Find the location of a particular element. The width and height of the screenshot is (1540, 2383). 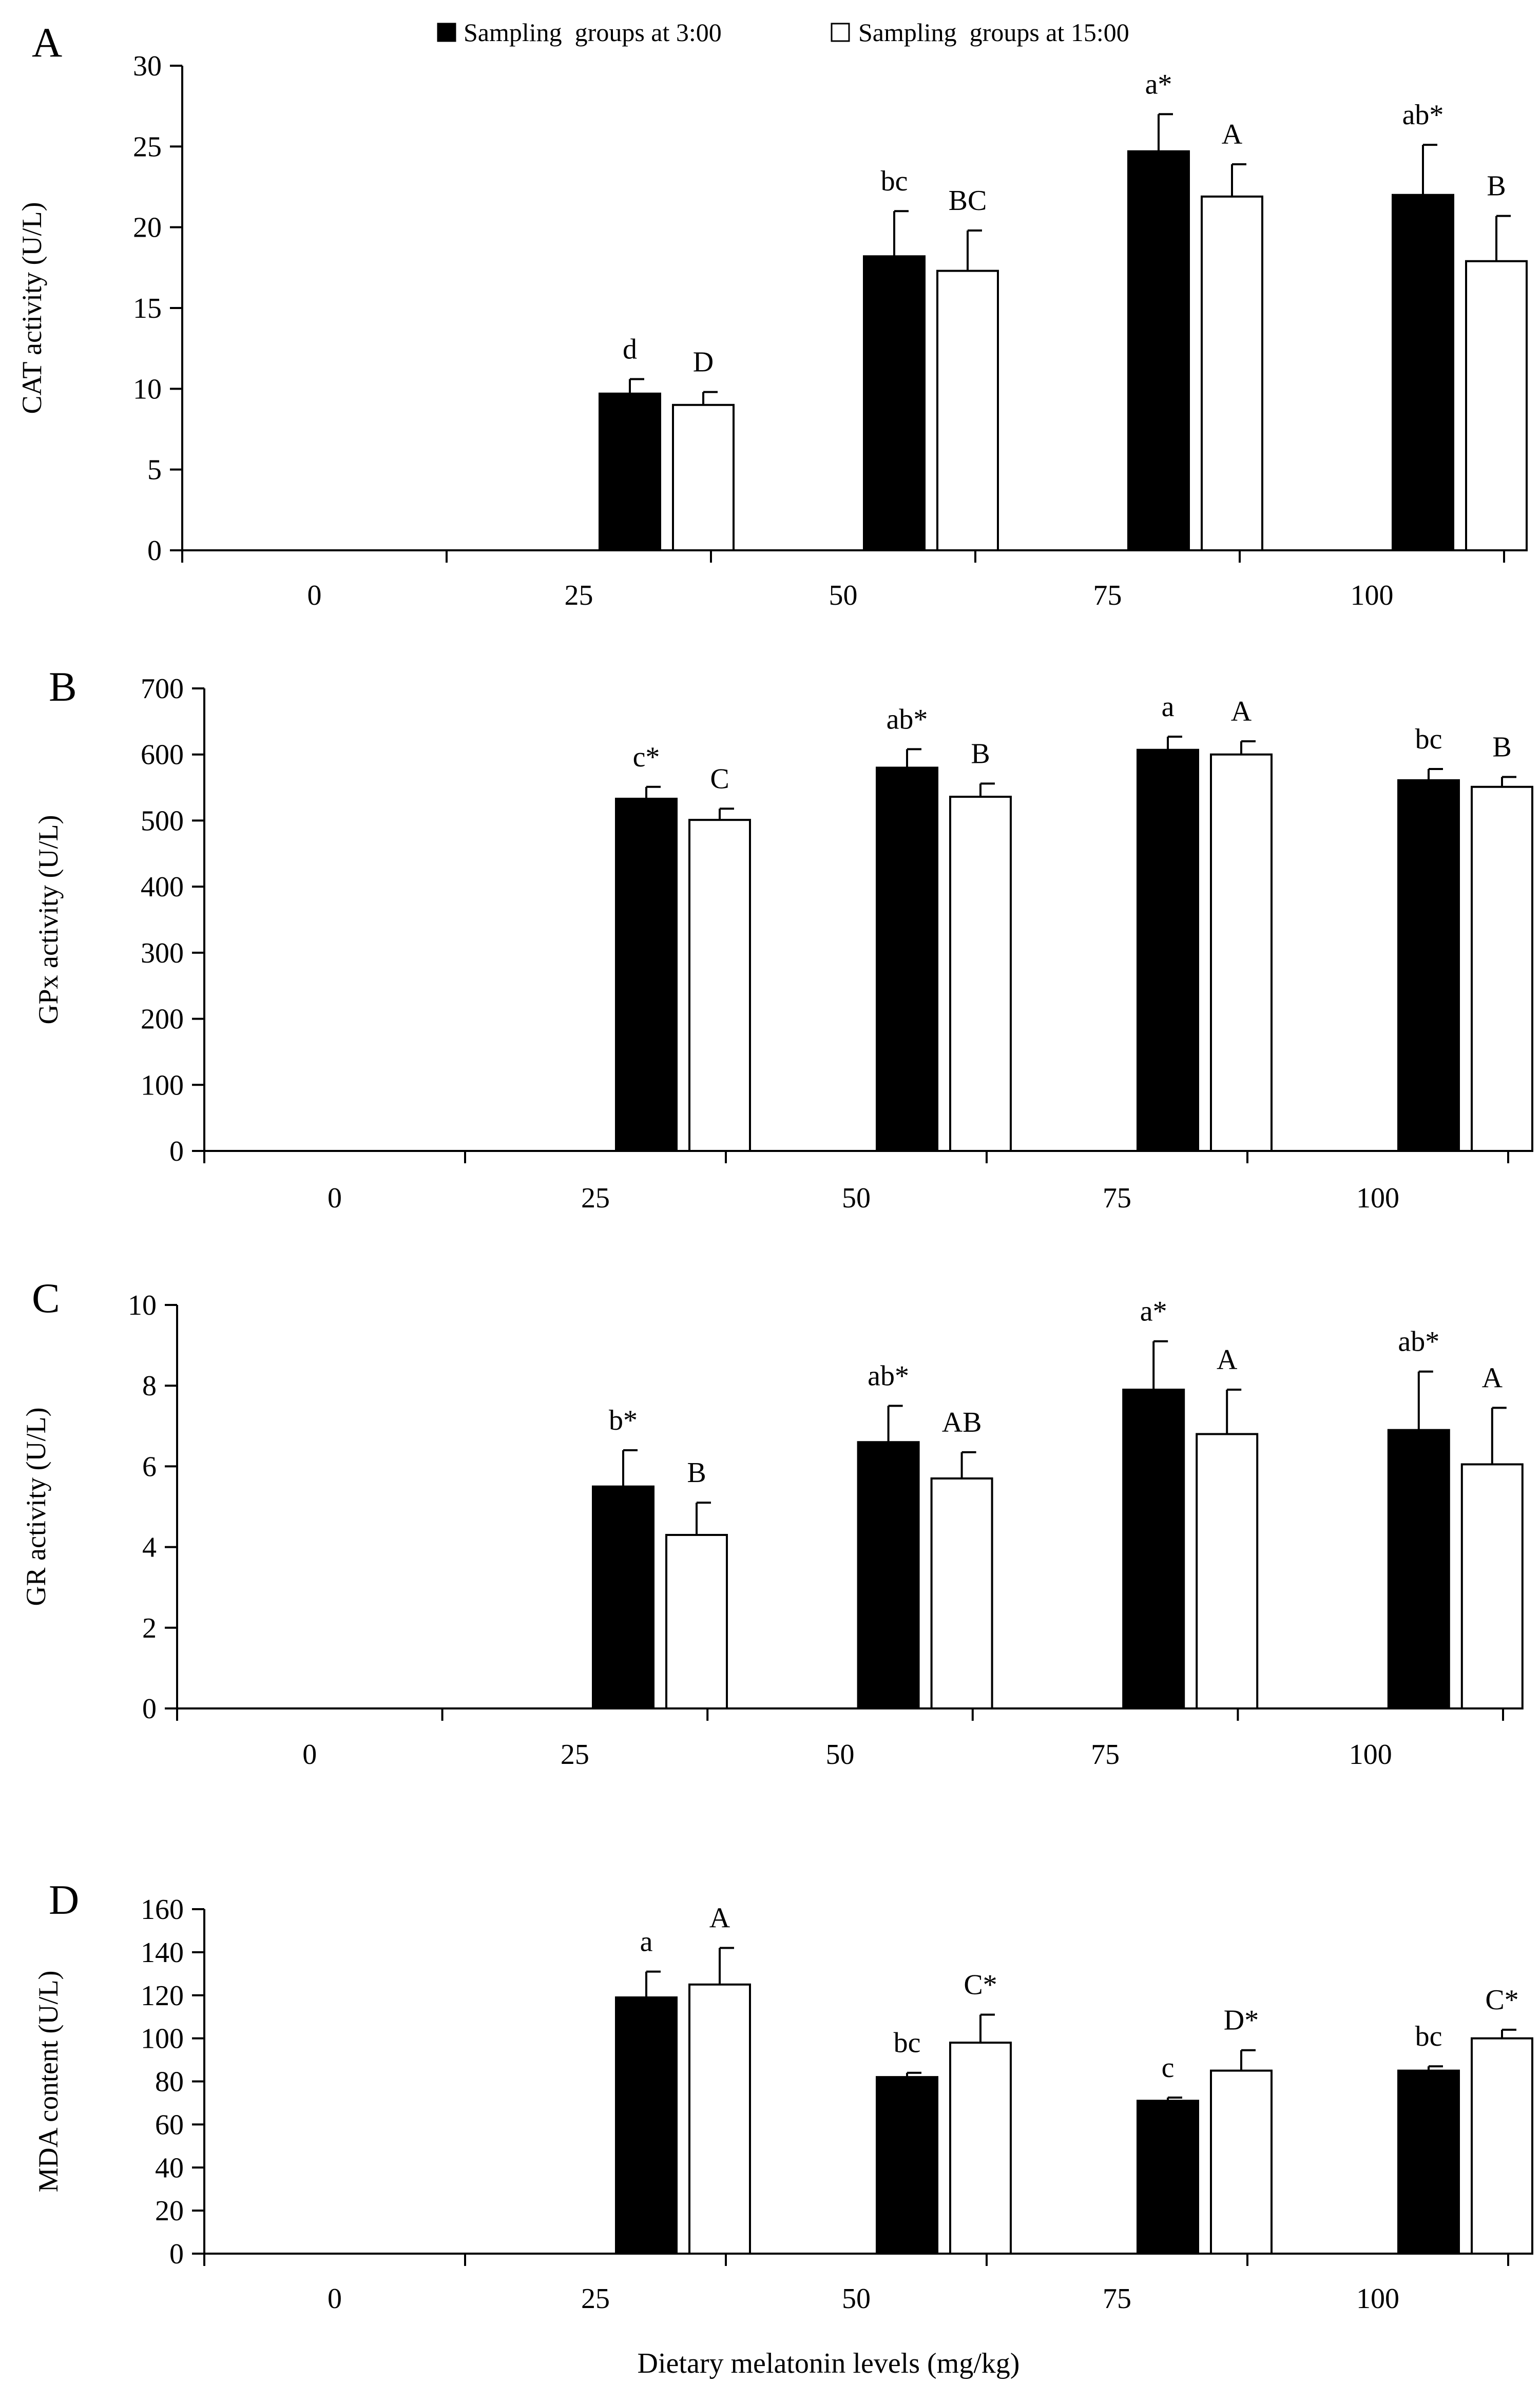

significance-label: C is located at coordinates (719, 779).